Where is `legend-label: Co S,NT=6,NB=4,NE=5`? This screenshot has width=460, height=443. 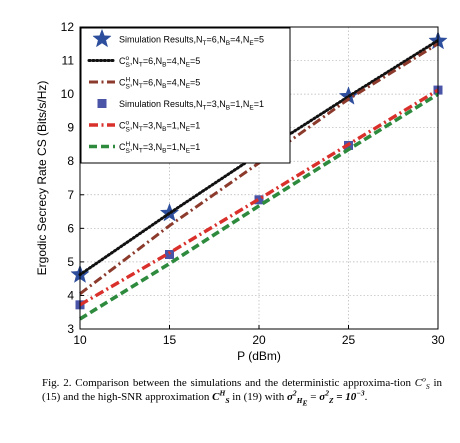 legend-label: Co S,NT=6,NB=4,NE=5 is located at coordinates (159, 62).